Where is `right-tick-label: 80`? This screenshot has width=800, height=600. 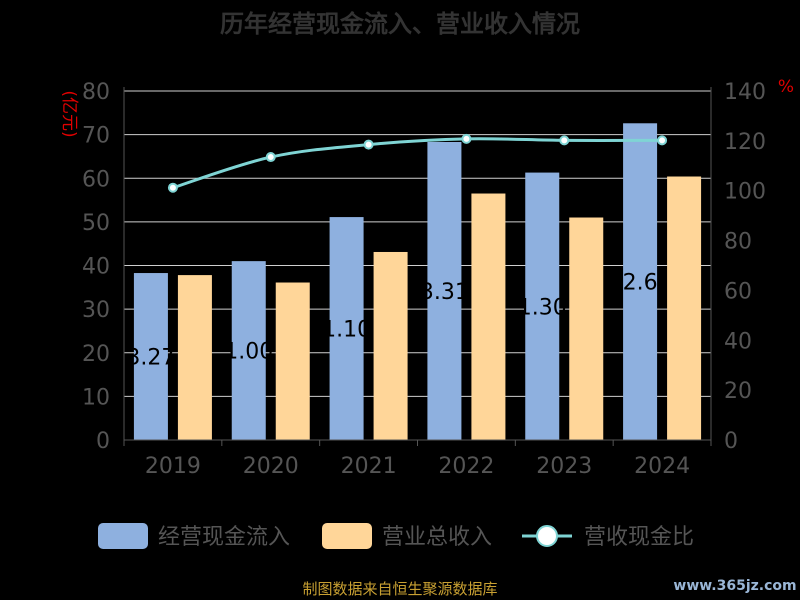
right-tick-label: 80 is located at coordinates (738, 242).